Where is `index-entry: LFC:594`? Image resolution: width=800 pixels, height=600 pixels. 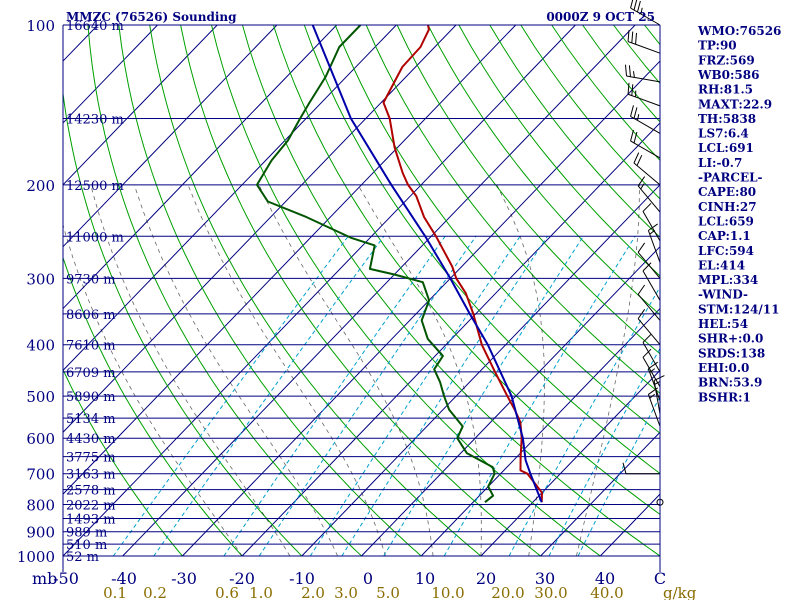 index-entry: LFC:594 is located at coordinates (726, 251).